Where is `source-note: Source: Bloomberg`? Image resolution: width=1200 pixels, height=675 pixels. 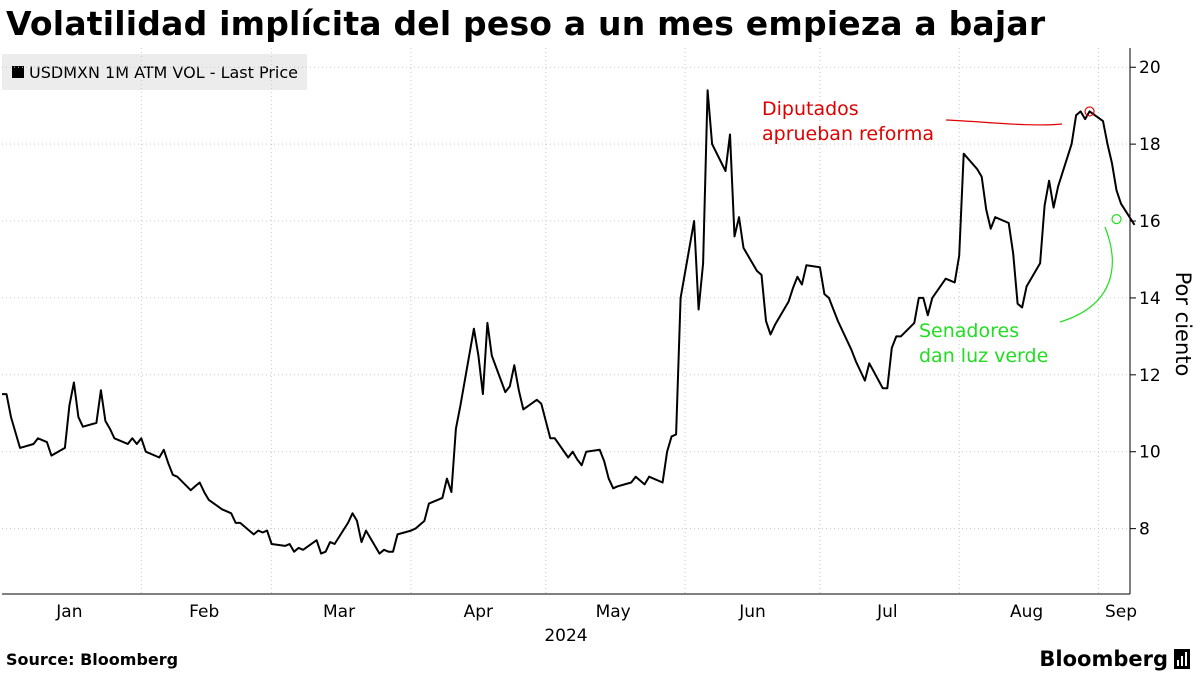 source-note: Source: Bloomberg is located at coordinates (92, 659).